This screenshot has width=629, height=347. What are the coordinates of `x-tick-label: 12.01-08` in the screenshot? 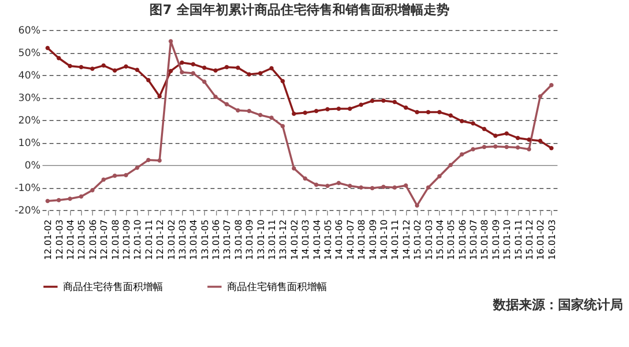 It's located at (116, 239).